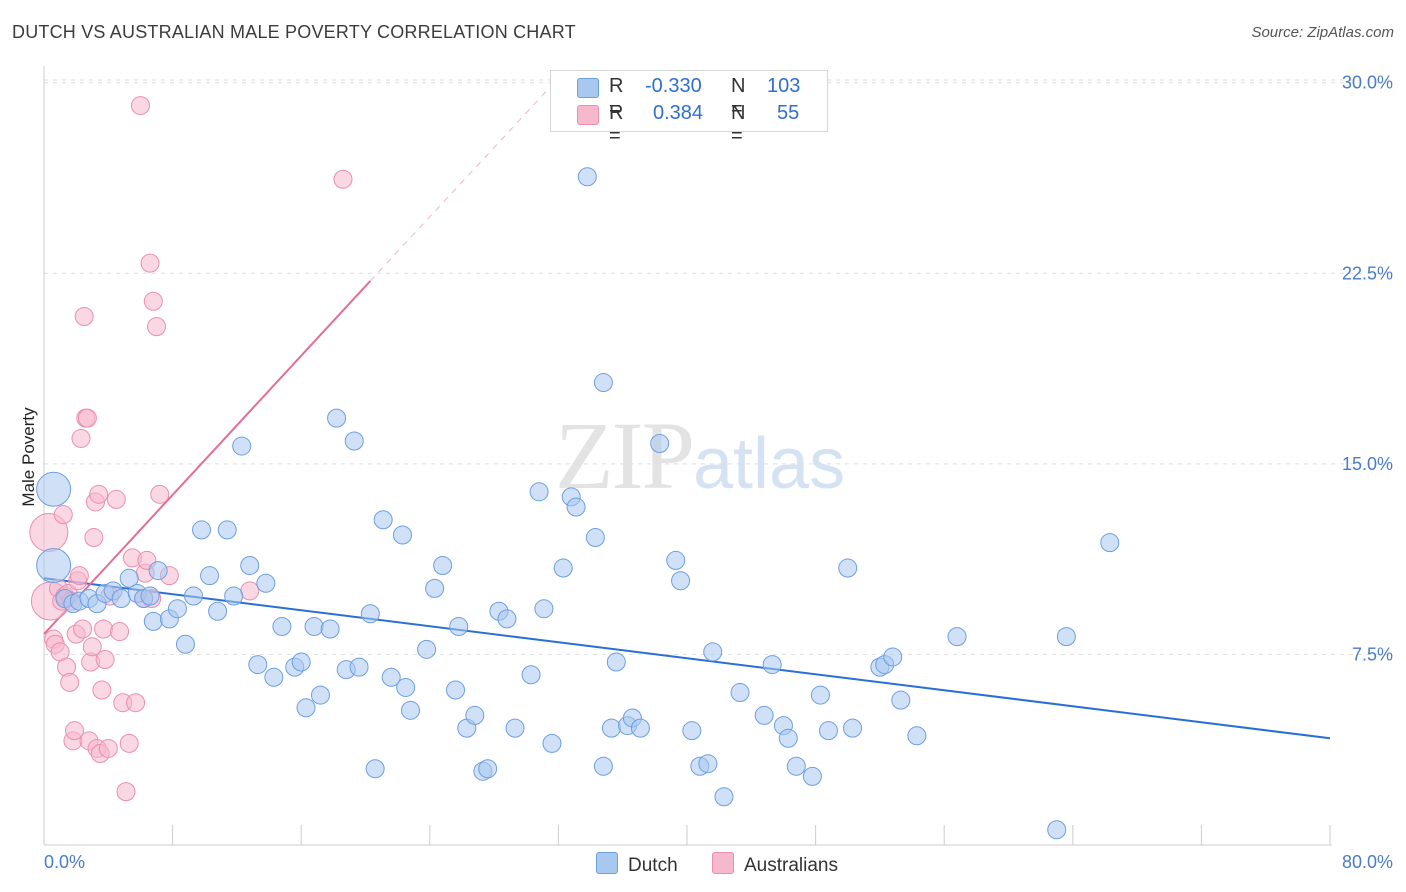  I want to click on r-value: -0.330, so click(673, 86).